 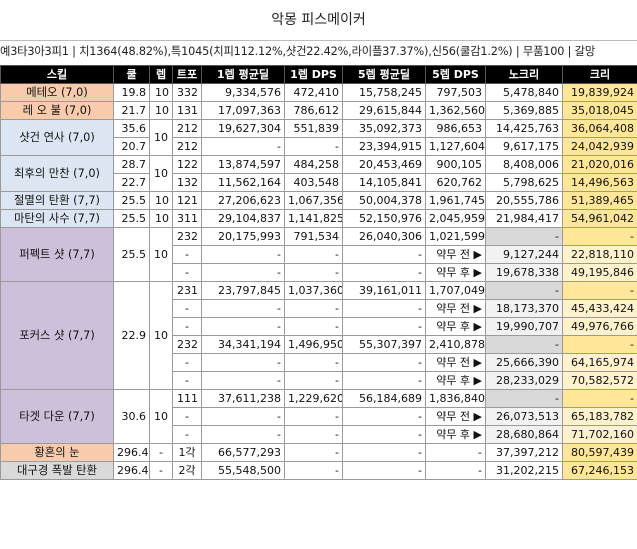 What do you see at coordinates (599, 380) in the screenshot?
I see `crit-cell: 70,582,572` at bounding box center [599, 380].